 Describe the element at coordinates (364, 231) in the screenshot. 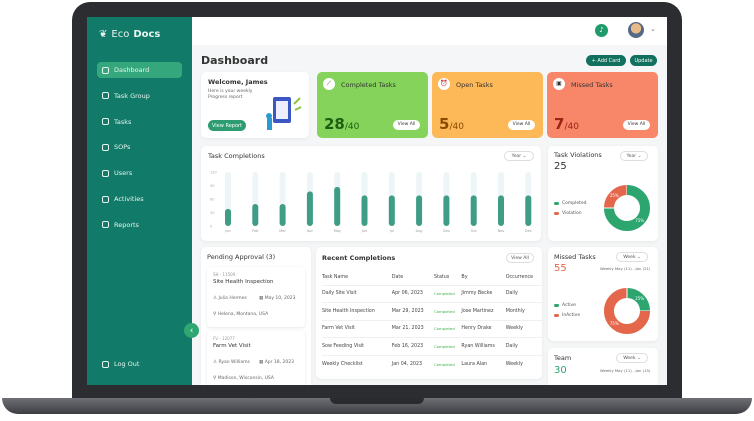

I see `x-tick-label: Jun` at that location.